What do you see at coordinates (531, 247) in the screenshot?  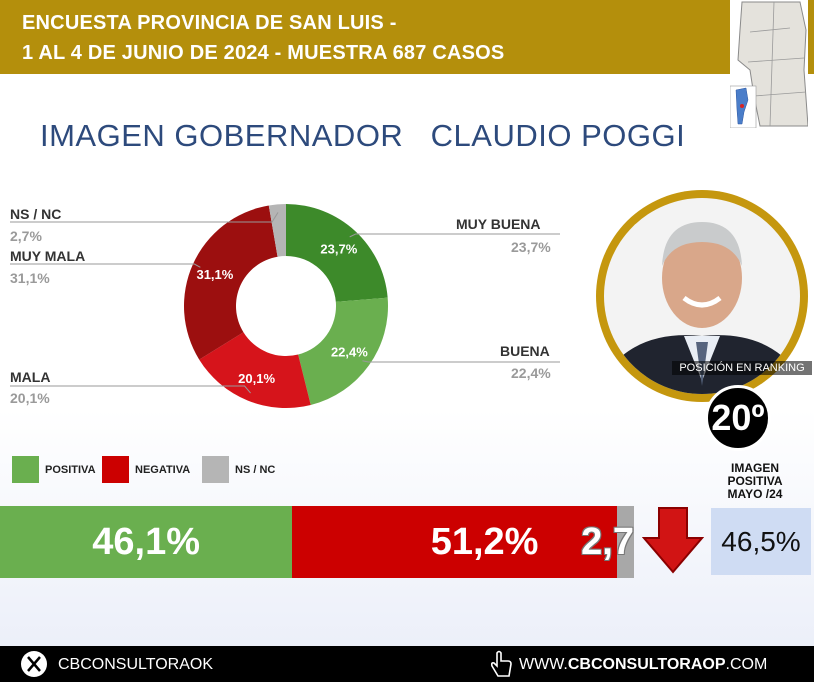 I see `legend-value-muy-buena: 23,7%` at bounding box center [531, 247].